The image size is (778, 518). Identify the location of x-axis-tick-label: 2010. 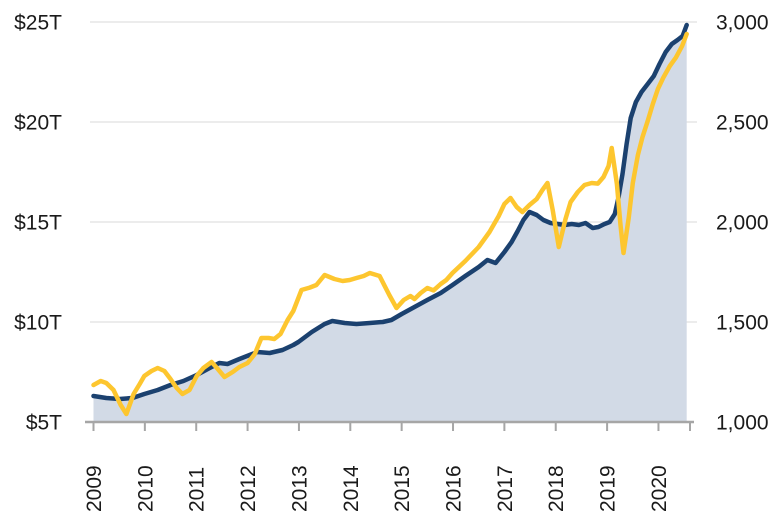
(145, 488).